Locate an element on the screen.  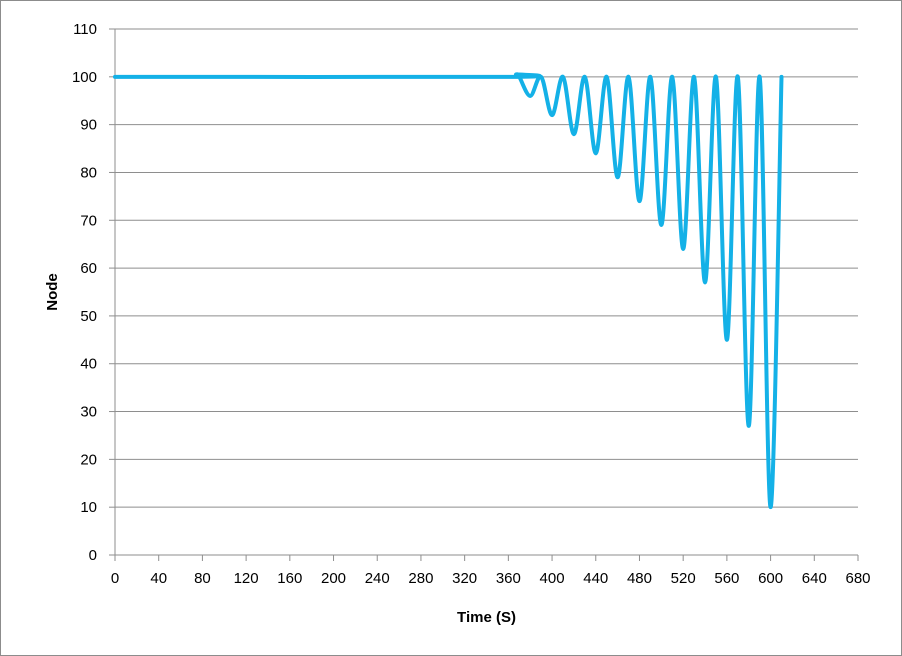
x-tick-label: 360 is located at coordinates (508, 578).